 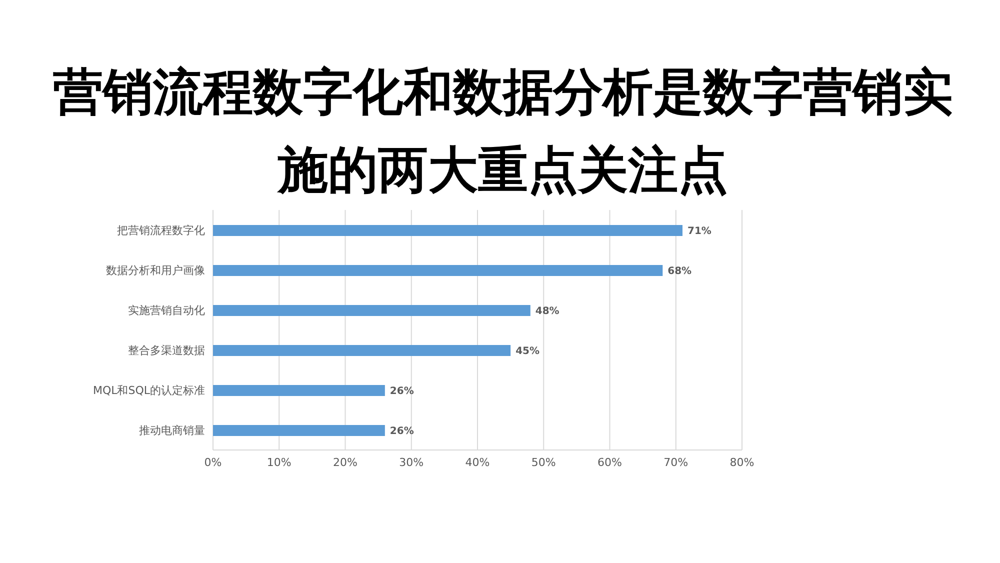 What do you see at coordinates (411, 462) in the screenshot?
I see `x-tick-label: 30%` at bounding box center [411, 462].